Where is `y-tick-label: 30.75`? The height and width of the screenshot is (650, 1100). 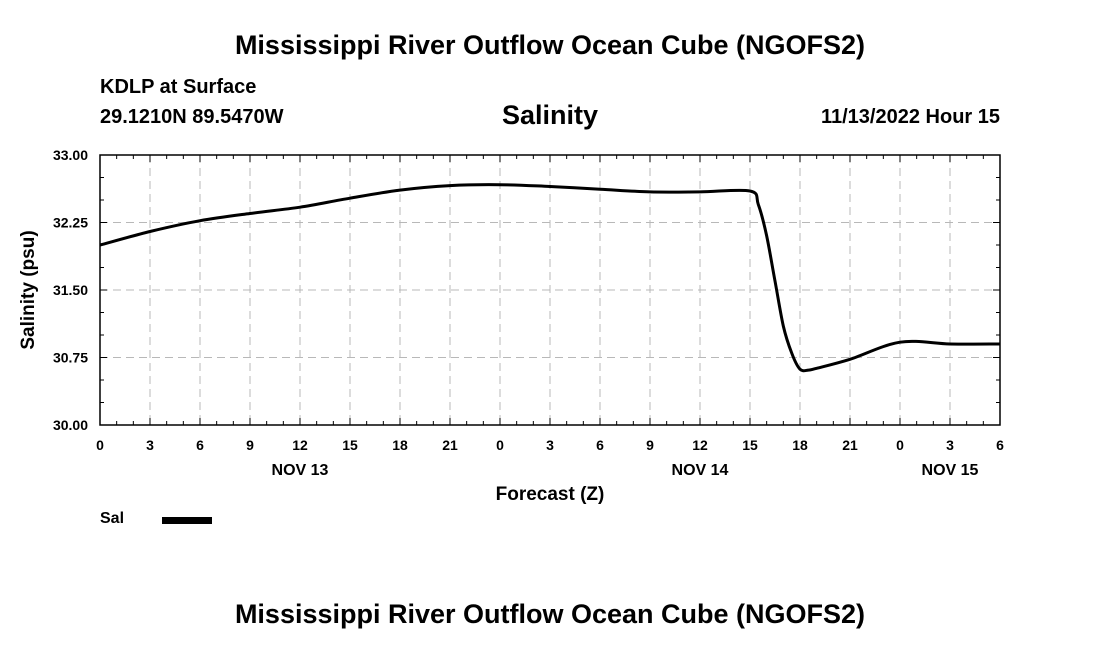
y-tick-label: 30.75 is located at coordinates (70, 358).